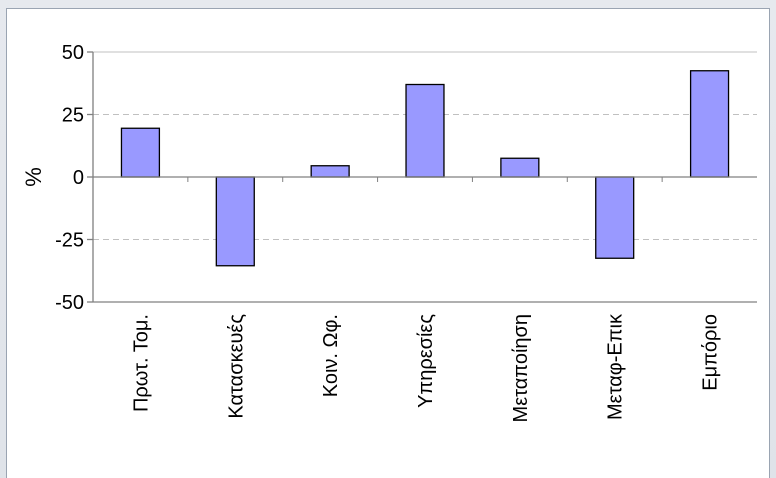  I want to click on category-label: Κατασκευές, so click(236, 366).